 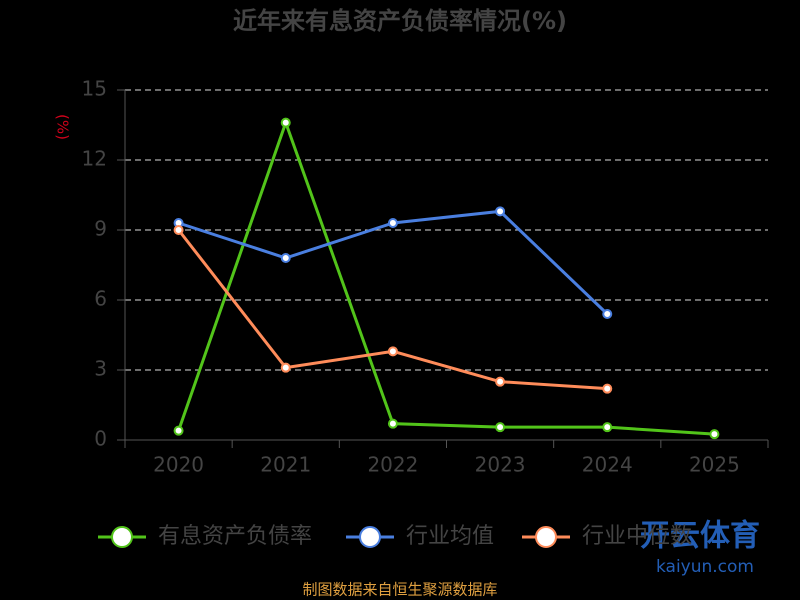 I want to click on y-axis-label: (%), so click(x=63, y=127).